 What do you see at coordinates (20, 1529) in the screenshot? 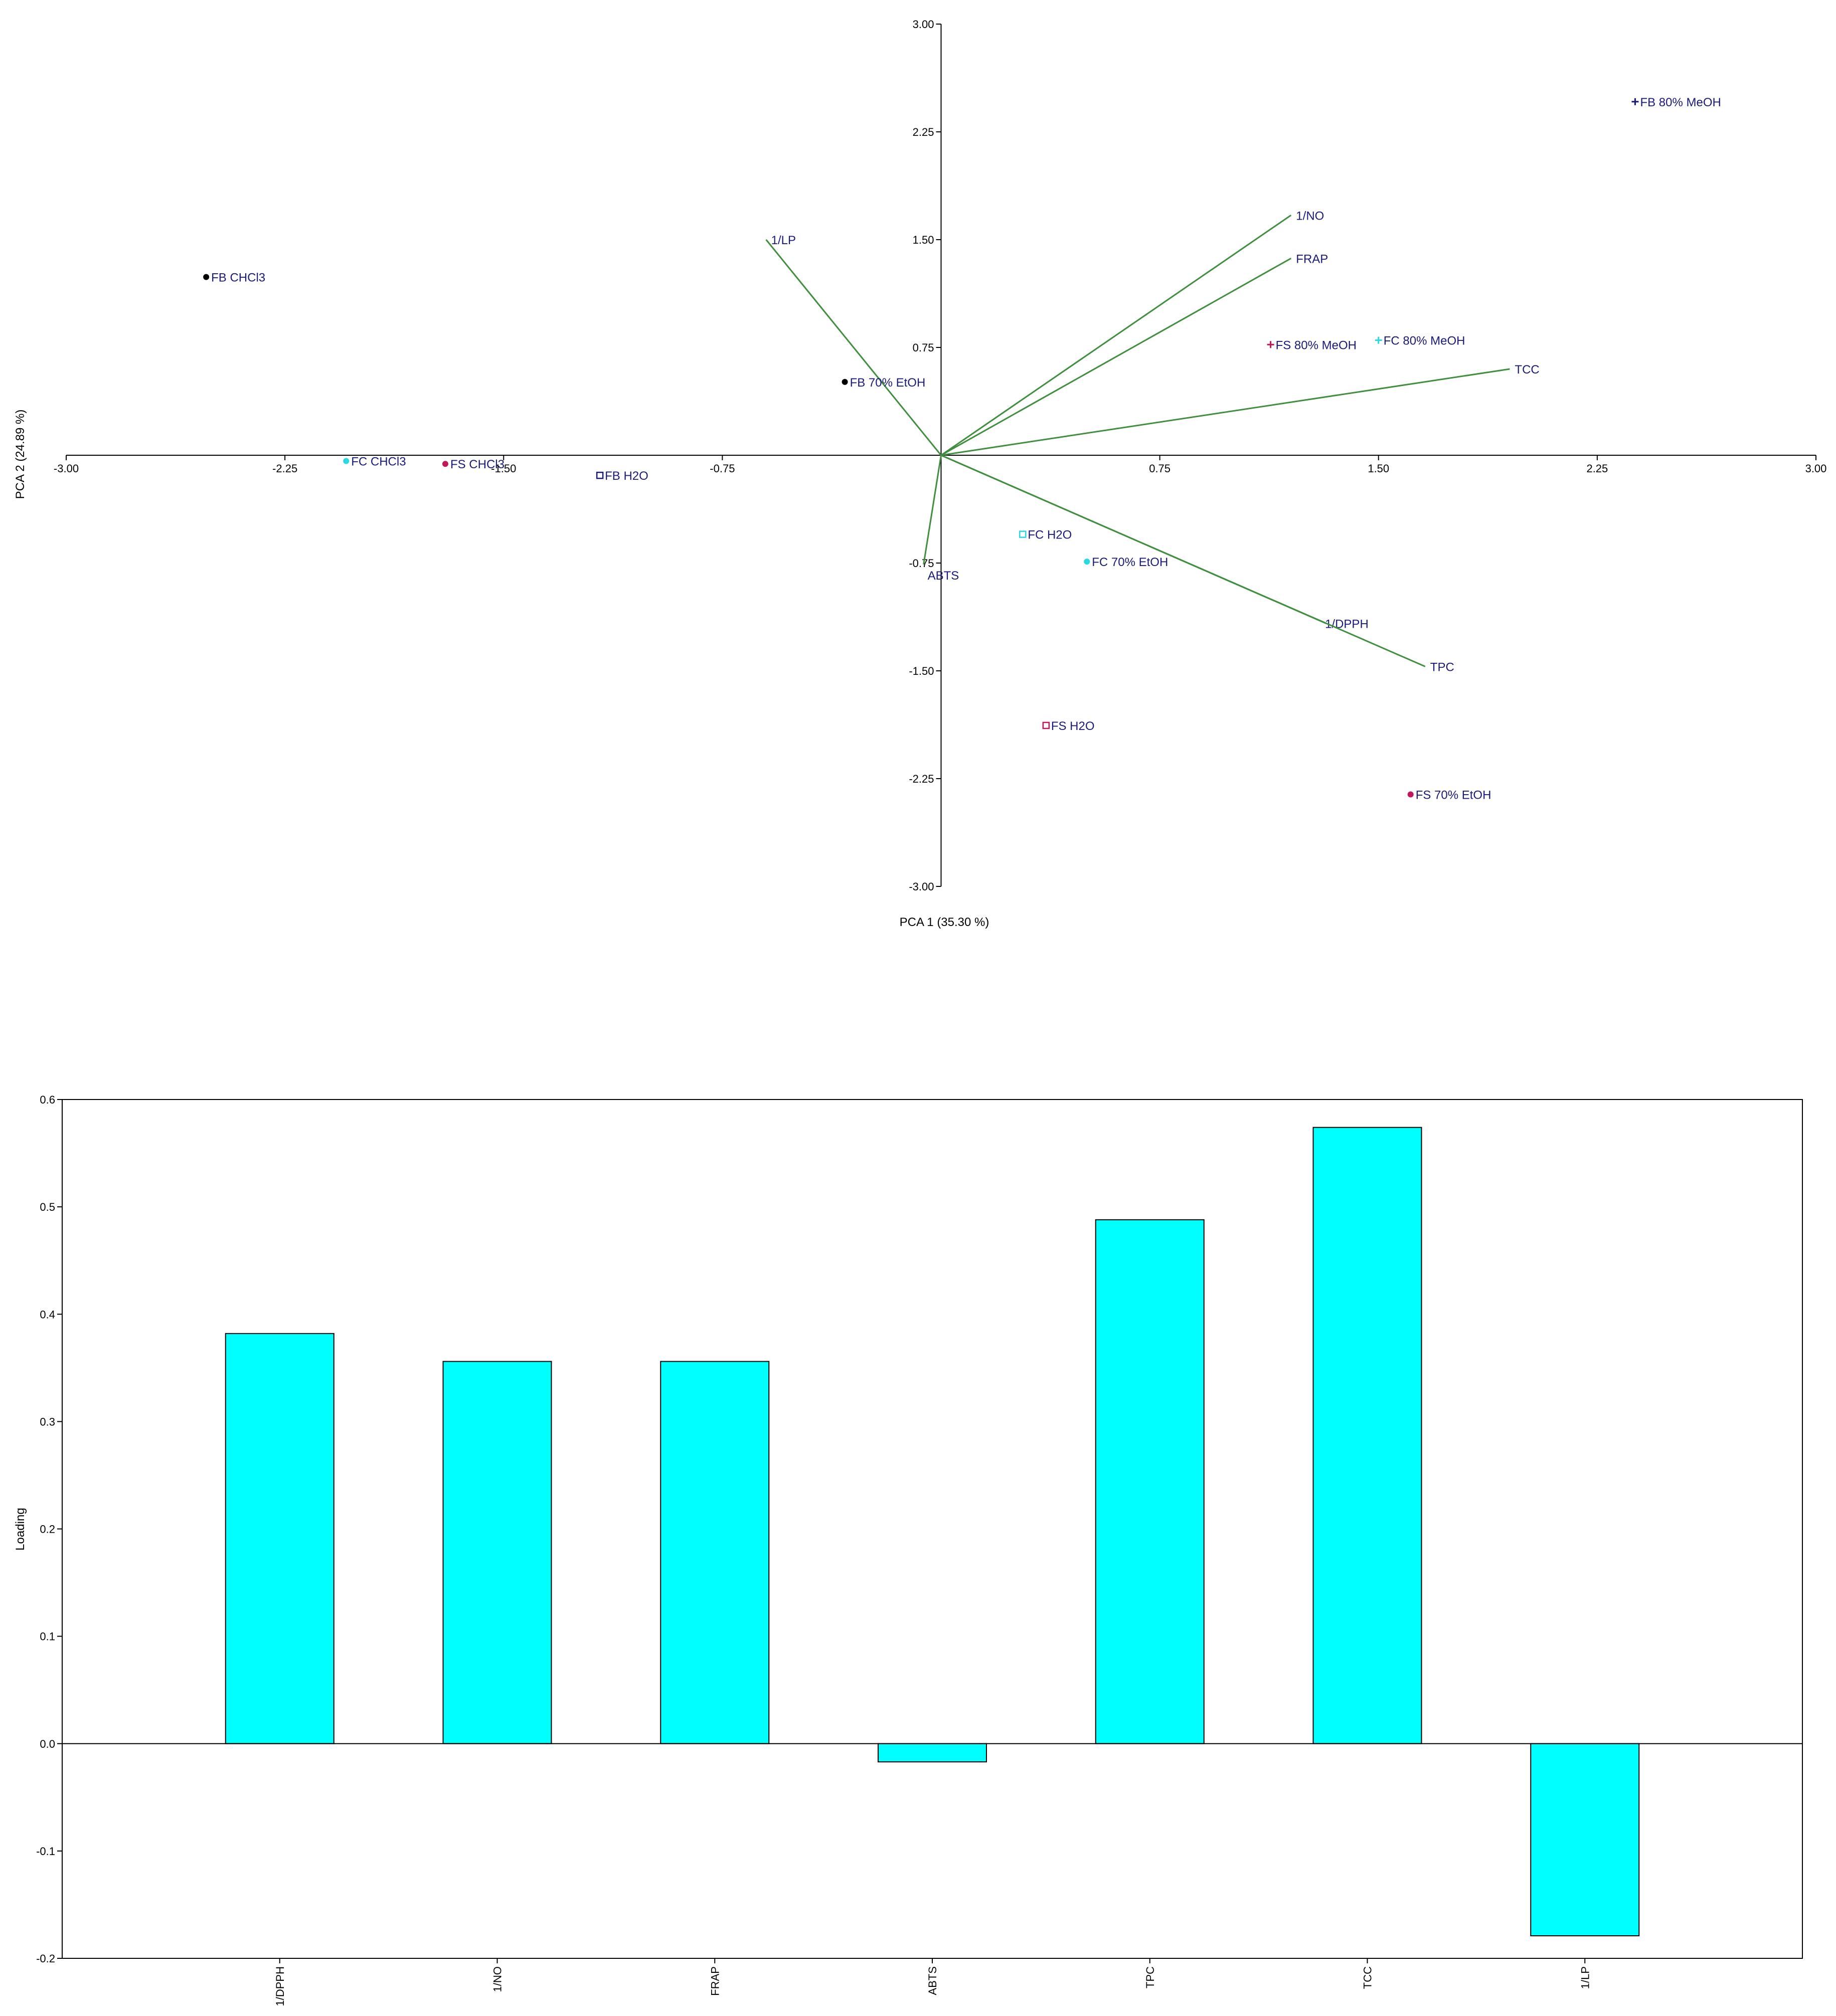
I see `bar-y-axis-label: Loading` at bounding box center [20, 1529].